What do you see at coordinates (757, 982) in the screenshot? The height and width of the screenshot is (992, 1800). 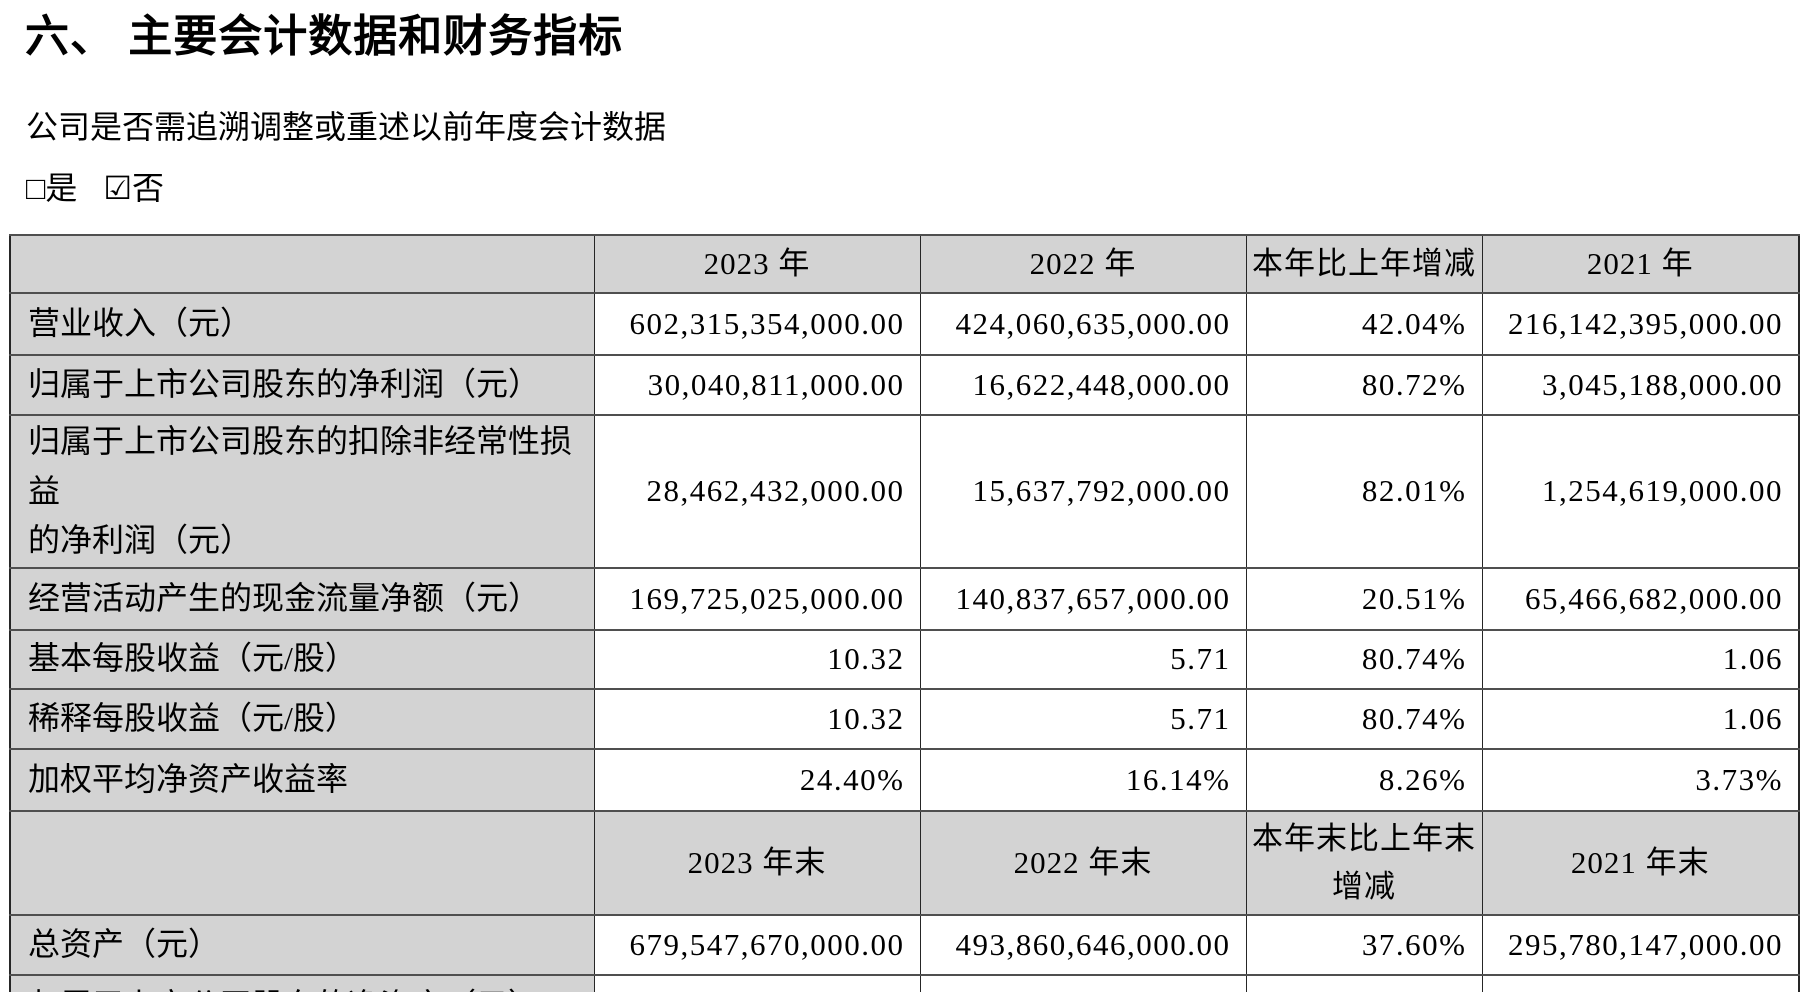 I see `cell-2023: 138,810,065,000.00` at bounding box center [757, 982].